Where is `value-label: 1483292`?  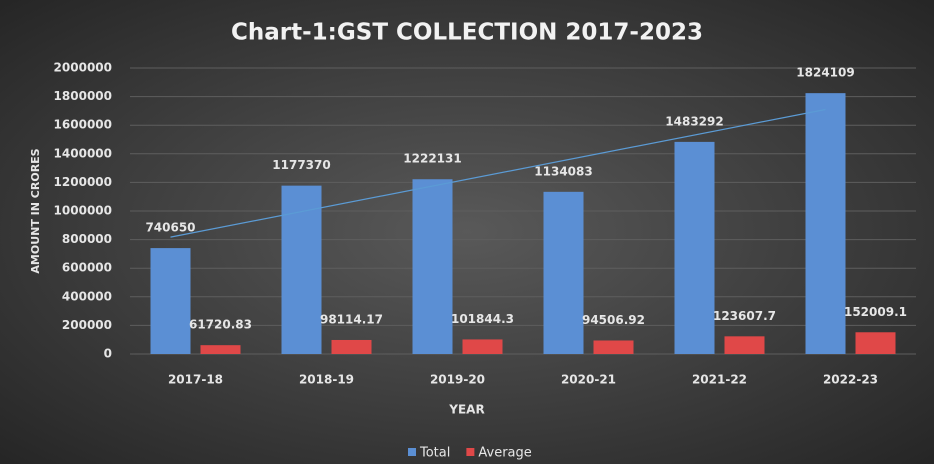 value-label: 1483292 is located at coordinates (694, 121).